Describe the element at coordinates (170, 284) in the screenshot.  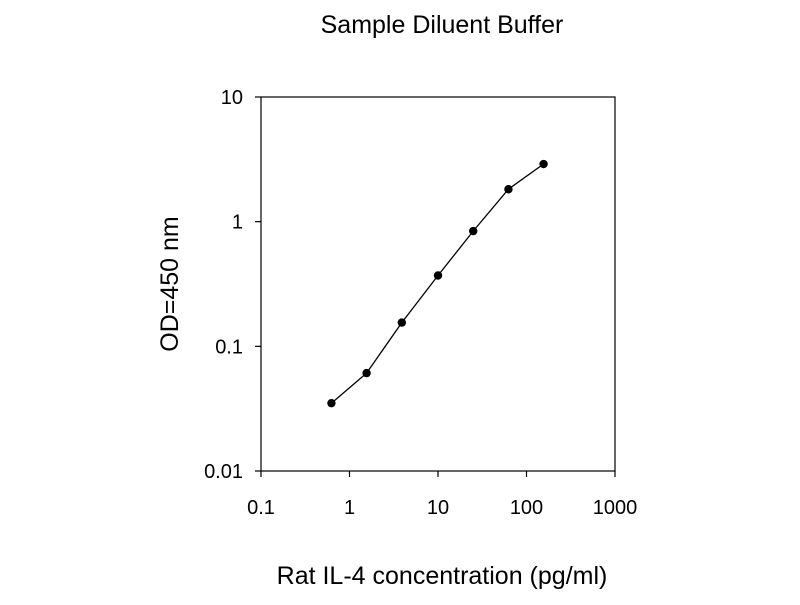
I see `y-axis-label: OD=450 nm` at that location.